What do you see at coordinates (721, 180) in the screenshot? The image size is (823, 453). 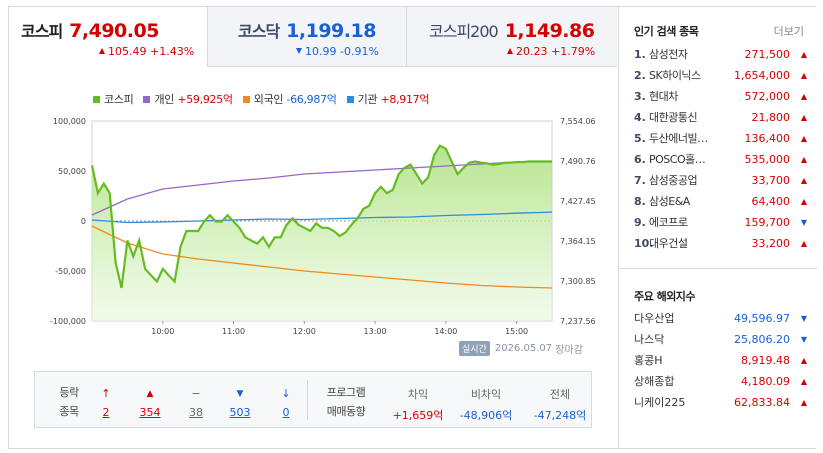 I see `popular-item: 7. 삼성중공업 33,700 ▲` at bounding box center [721, 180].